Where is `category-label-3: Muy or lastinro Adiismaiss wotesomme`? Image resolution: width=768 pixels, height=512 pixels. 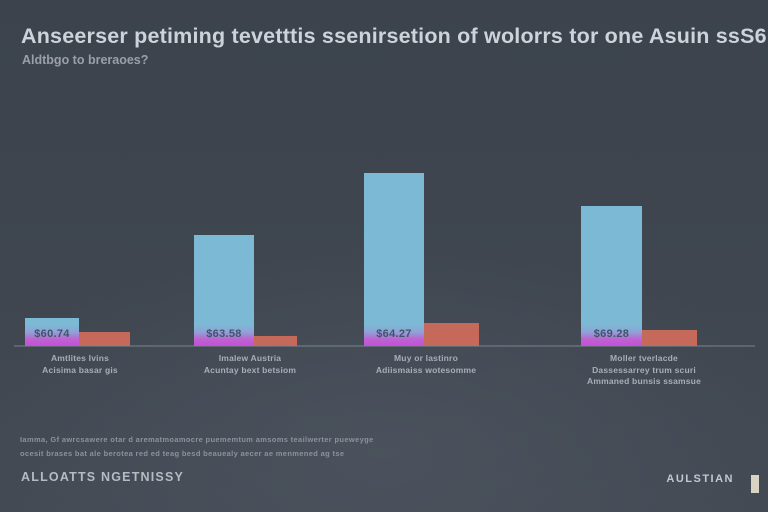 category-label-3: Muy or lastinro Adiismaiss wotesomme is located at coordinates (426, 364).